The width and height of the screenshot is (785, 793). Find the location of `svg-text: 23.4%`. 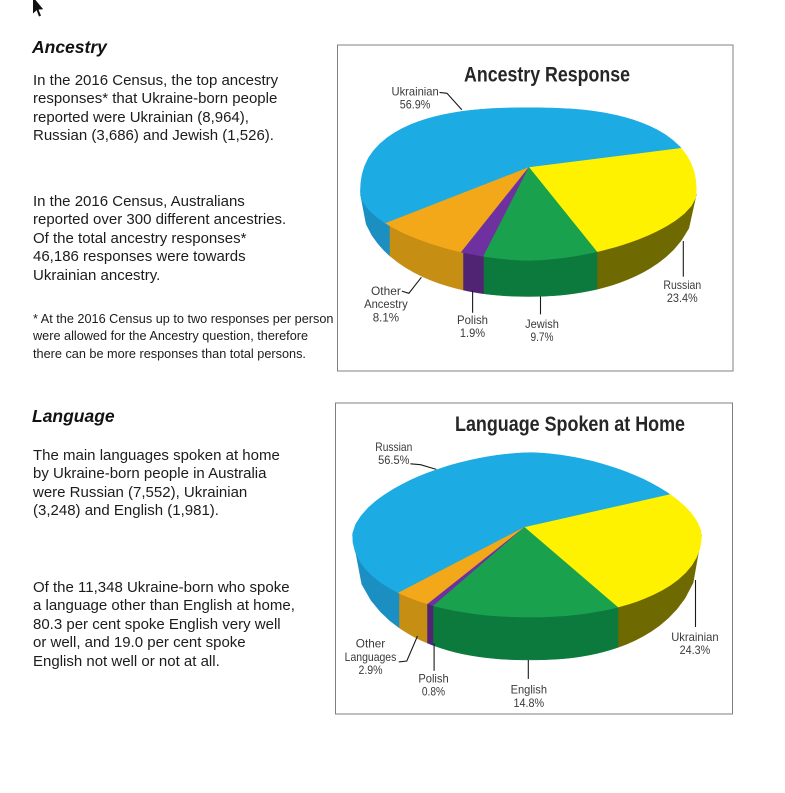

svg-text: 23.4% is located at coordinates (682, 298).